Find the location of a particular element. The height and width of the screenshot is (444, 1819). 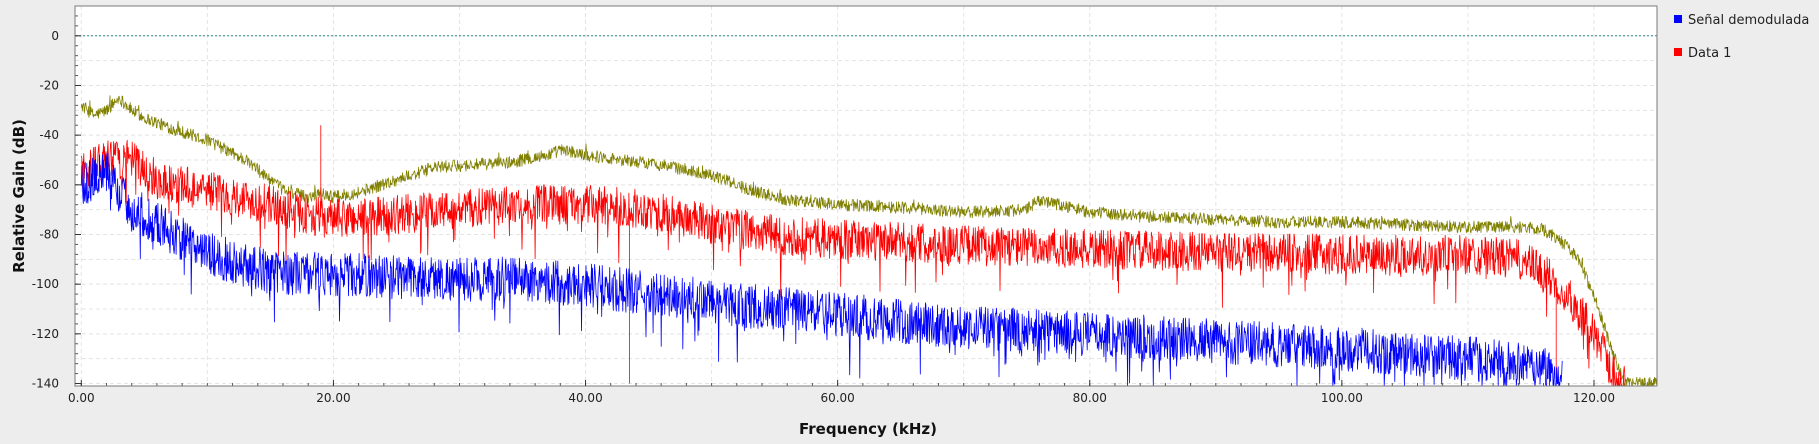

y-tick-label: -20 is located at coordinates (49, 85).